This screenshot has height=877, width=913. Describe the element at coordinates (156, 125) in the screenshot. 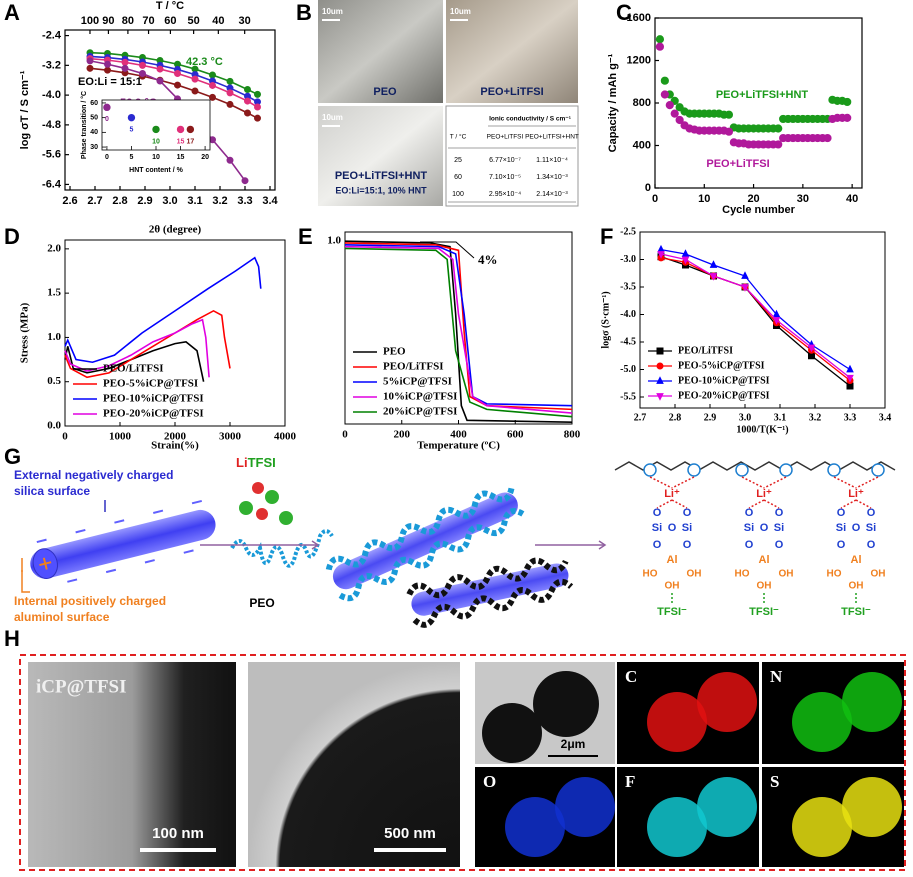

I see `plot-frame` at that location.